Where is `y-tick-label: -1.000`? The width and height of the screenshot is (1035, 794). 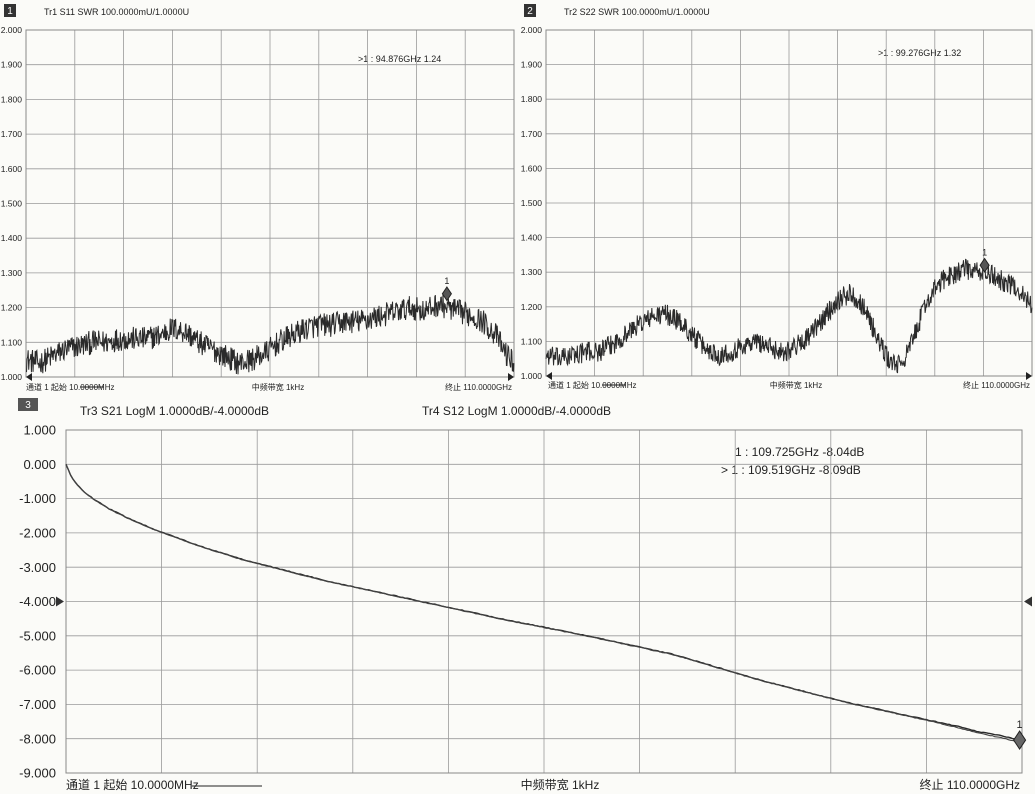
y-tick-label: -1.000 is located at coordinates (37, 498).